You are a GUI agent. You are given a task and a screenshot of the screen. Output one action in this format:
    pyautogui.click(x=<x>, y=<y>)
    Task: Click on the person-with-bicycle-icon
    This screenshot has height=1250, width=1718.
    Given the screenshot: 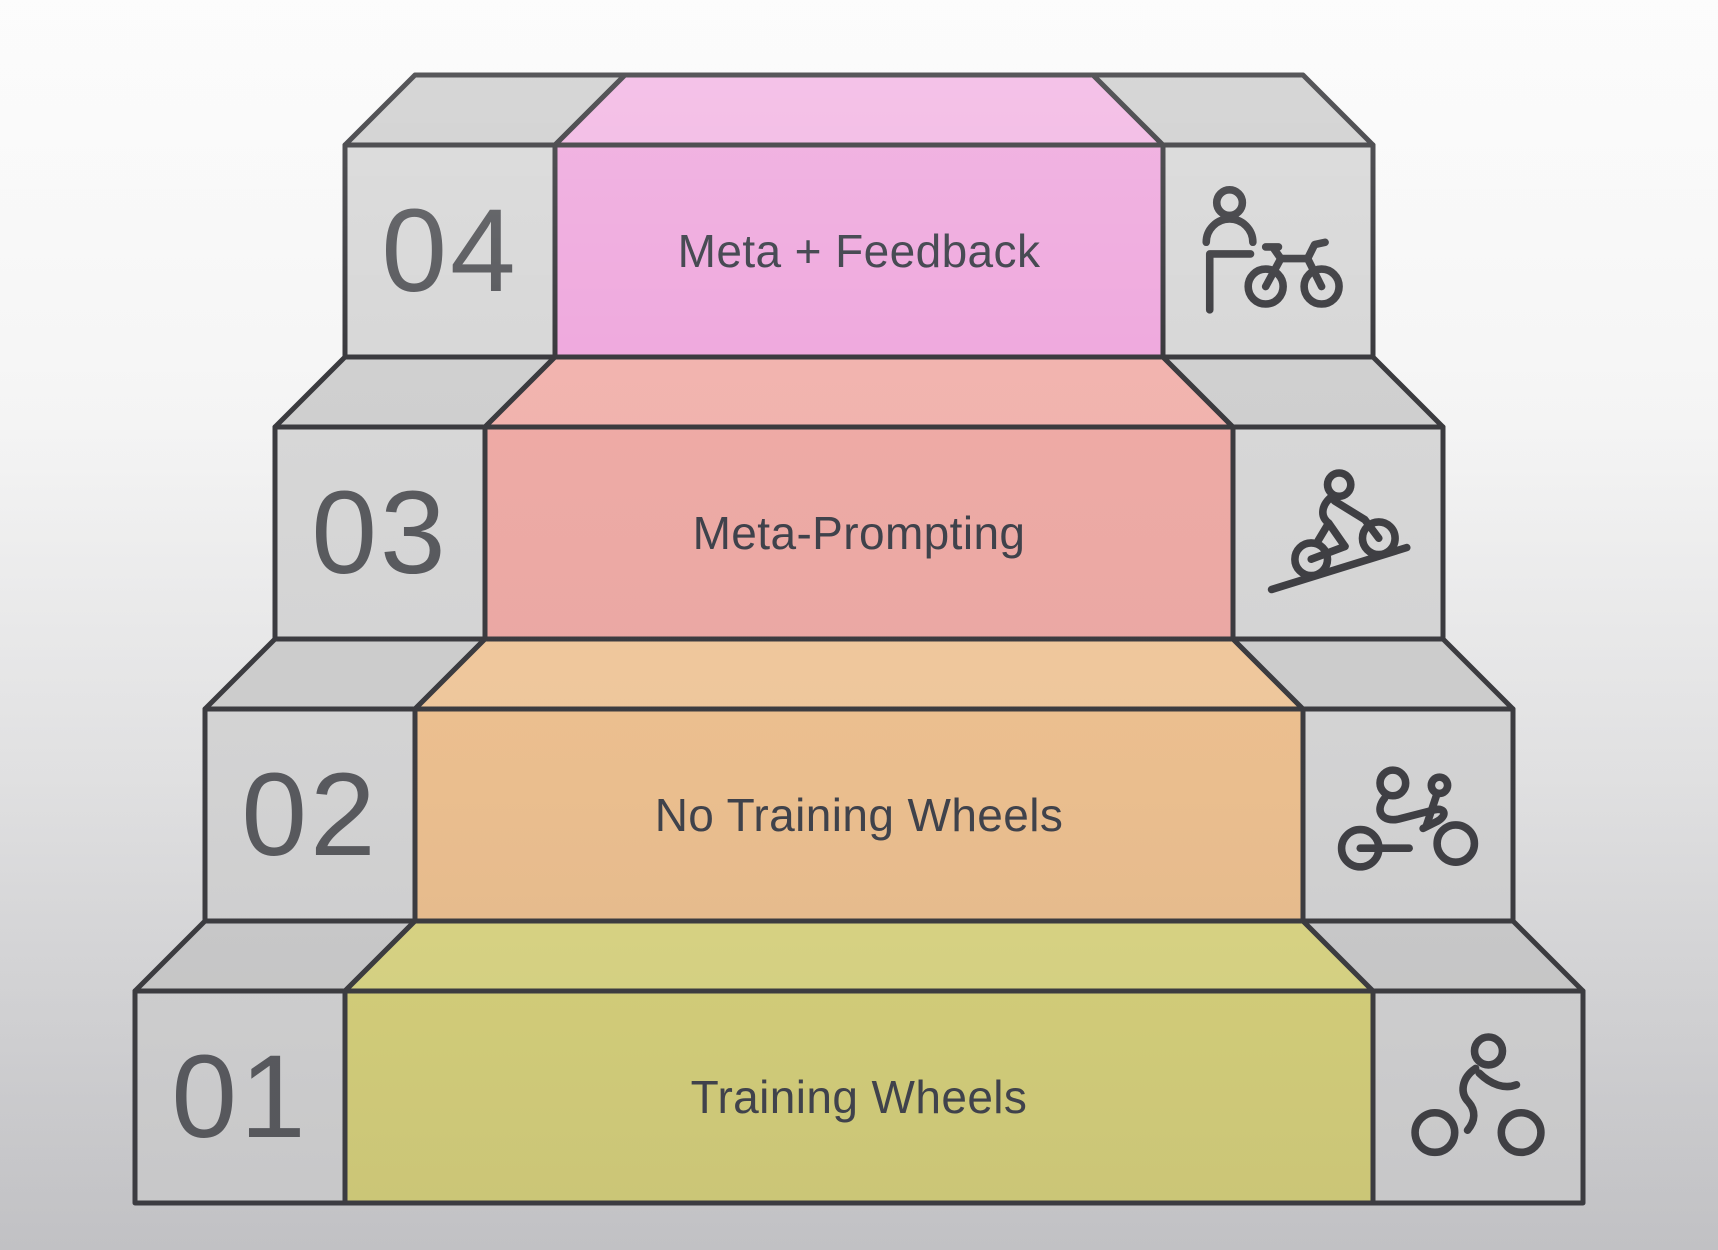 What is the action you would take?
    pyautogui.click(x=1268, y=251)
    